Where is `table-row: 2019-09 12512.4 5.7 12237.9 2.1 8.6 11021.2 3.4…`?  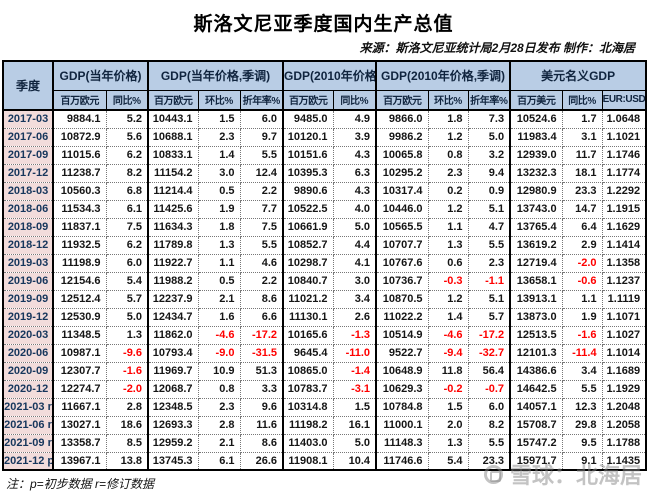 table-row: 2019-09 12512.4 5.7 12237.9 2.1 8.6 11021.2 3.4… is located at coordinates (325, 299).